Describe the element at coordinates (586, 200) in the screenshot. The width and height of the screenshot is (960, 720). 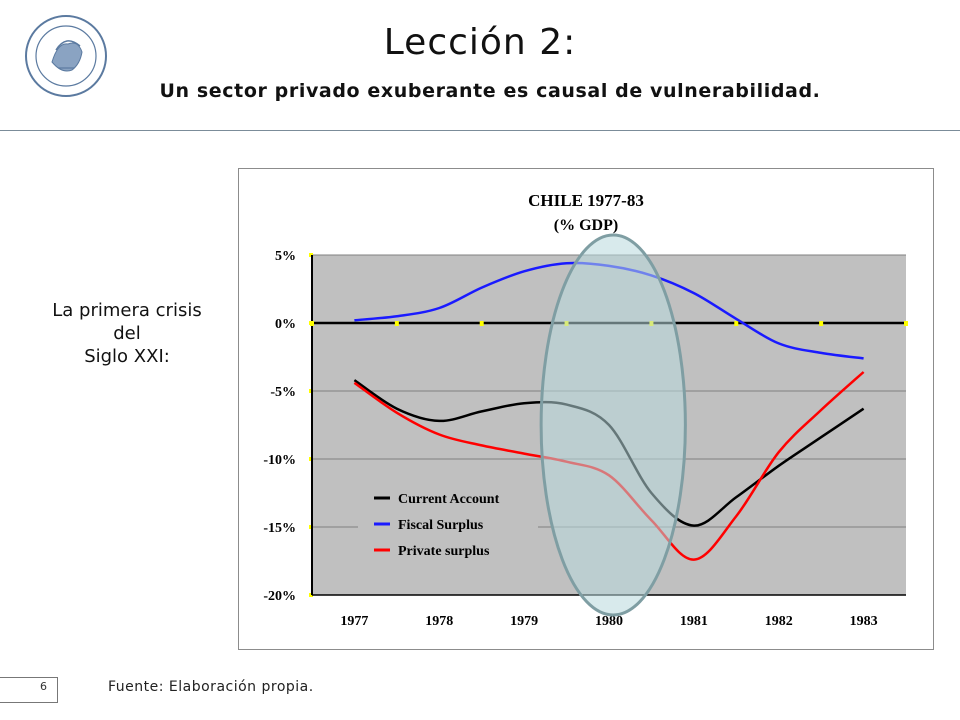
I see `chart-title: CHILE 1977-83` at that location.